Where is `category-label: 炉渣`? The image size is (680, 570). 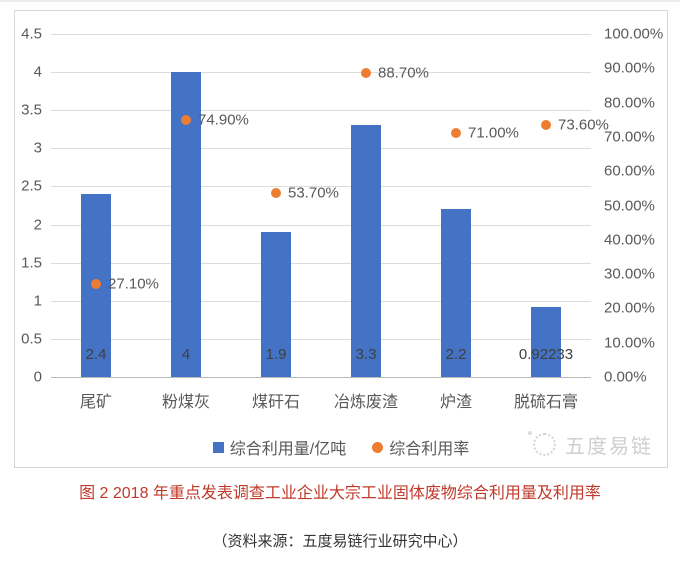
category-label: 炉渣 is located at coordinates (456, 402).